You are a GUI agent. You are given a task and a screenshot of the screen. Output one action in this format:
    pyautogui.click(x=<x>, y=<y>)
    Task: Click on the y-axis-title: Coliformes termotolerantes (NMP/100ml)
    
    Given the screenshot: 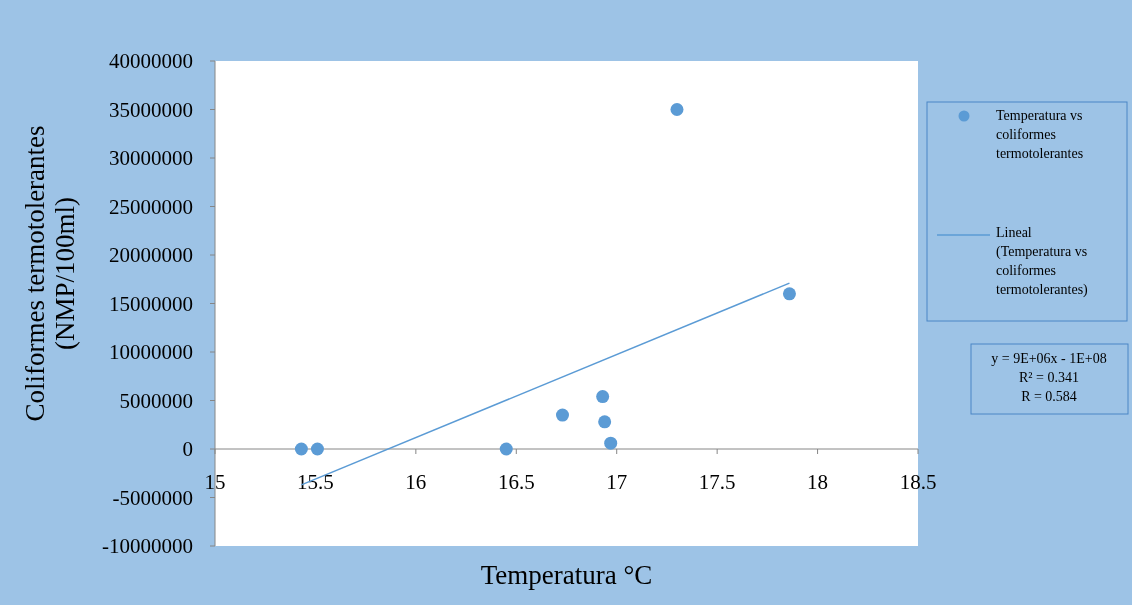 What is the action you would take?
    pyautogui.click(x=50, y=273)
    